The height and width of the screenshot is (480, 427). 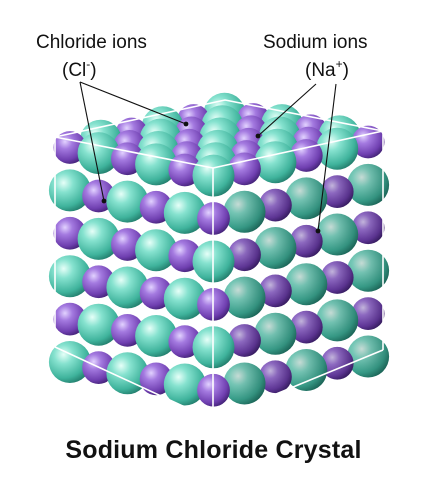 I want to click on chloride-formula: (Cl-), so click(x=79, y=69).